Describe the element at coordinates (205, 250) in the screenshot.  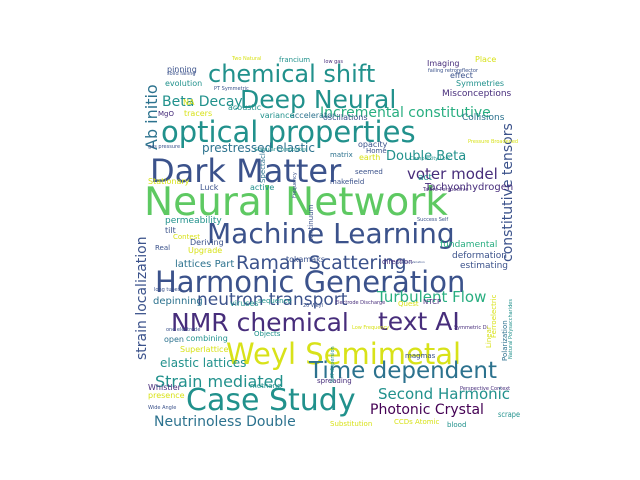
I see `word-upgrade: Upgrade` at that location.